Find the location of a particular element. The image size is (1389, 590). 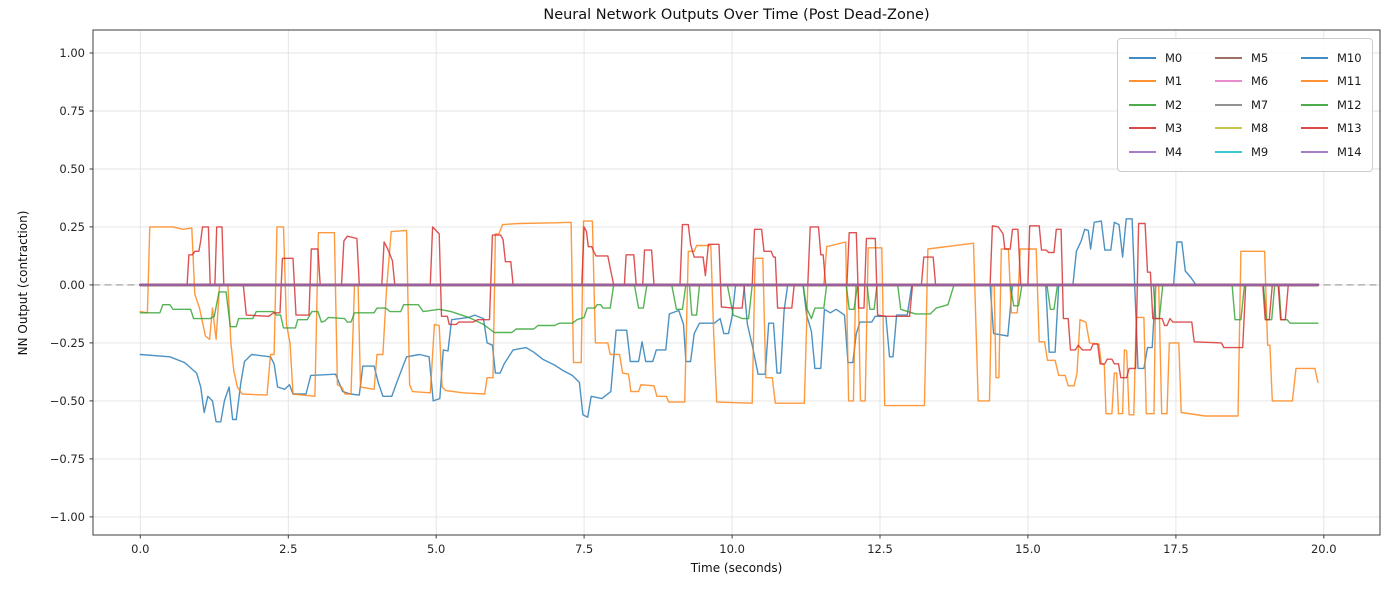

legend-label: M4 is located at coordinates (1174, 151).